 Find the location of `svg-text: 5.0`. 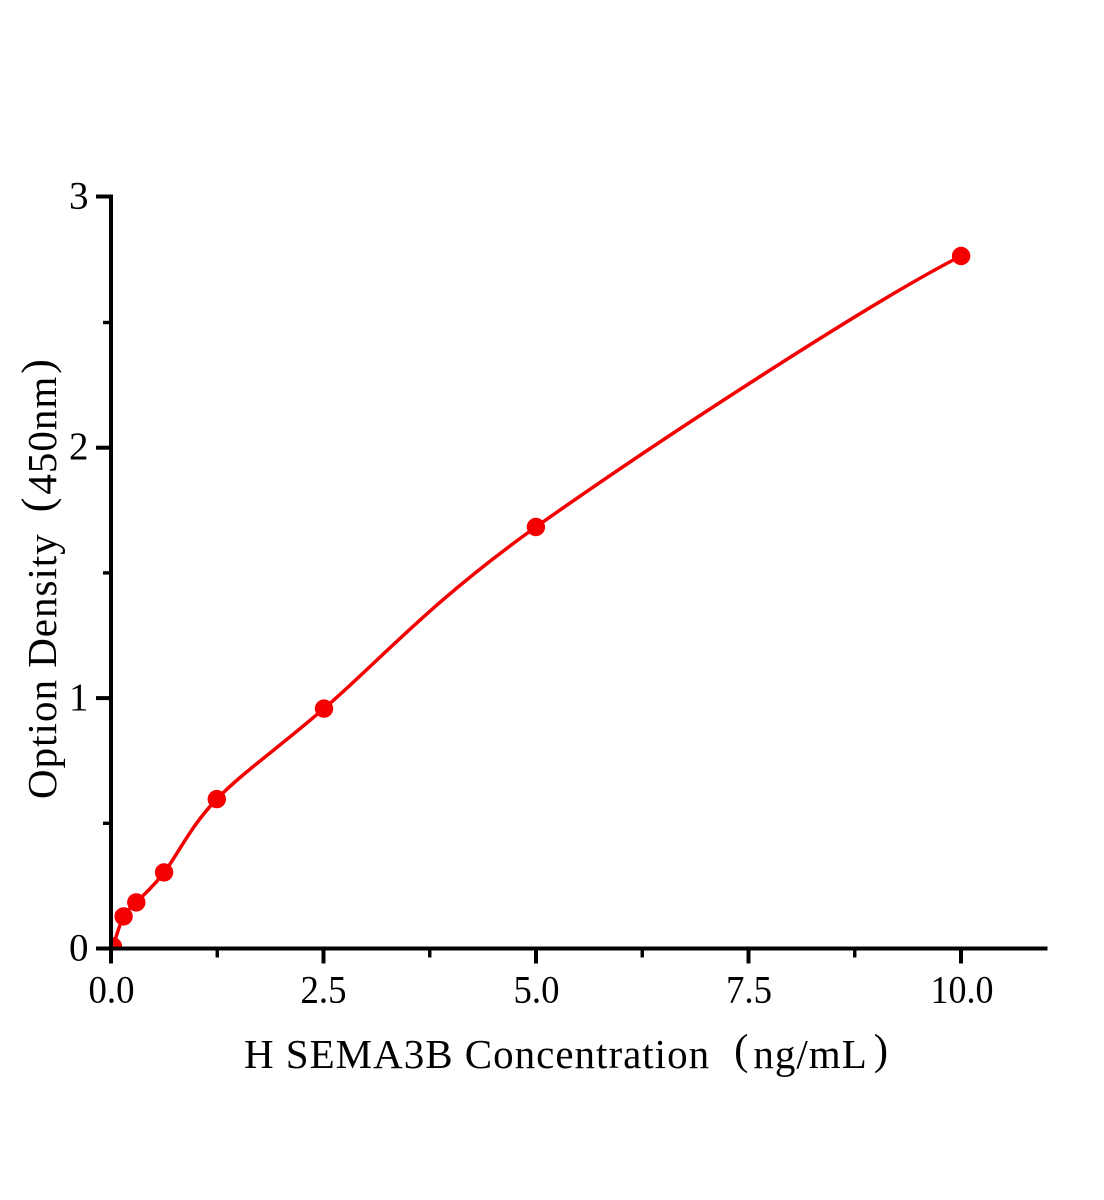

svg-text: 5.0 is located at coordinates (537, 990).